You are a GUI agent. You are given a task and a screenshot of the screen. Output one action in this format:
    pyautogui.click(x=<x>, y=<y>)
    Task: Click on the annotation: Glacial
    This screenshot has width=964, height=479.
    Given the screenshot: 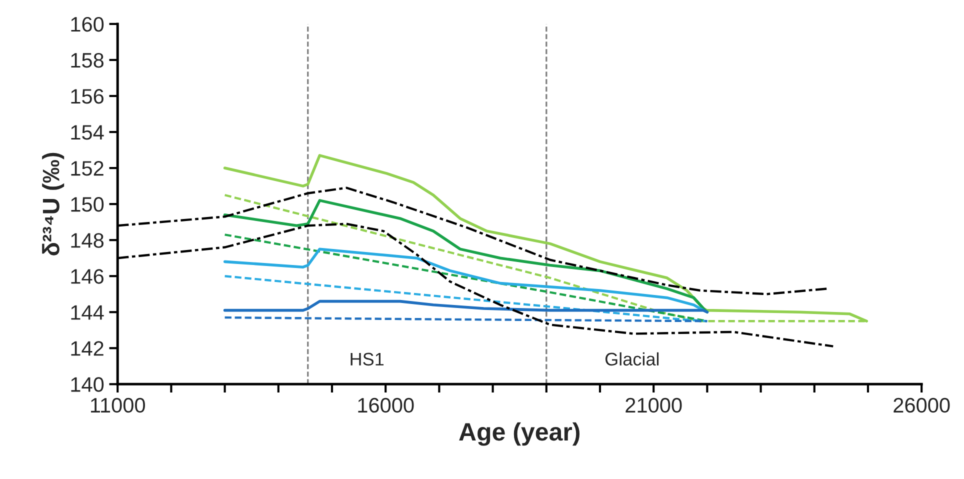 What is the action you would take?
    pyautogui.click(x=632, y=359)
    